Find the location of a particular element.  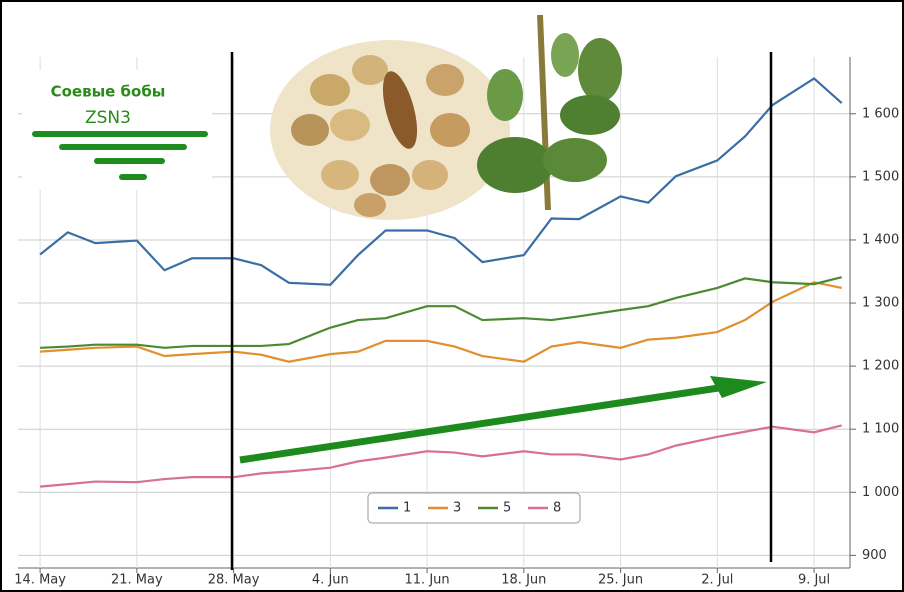

arrow-head is located at coordinates (738, 387).